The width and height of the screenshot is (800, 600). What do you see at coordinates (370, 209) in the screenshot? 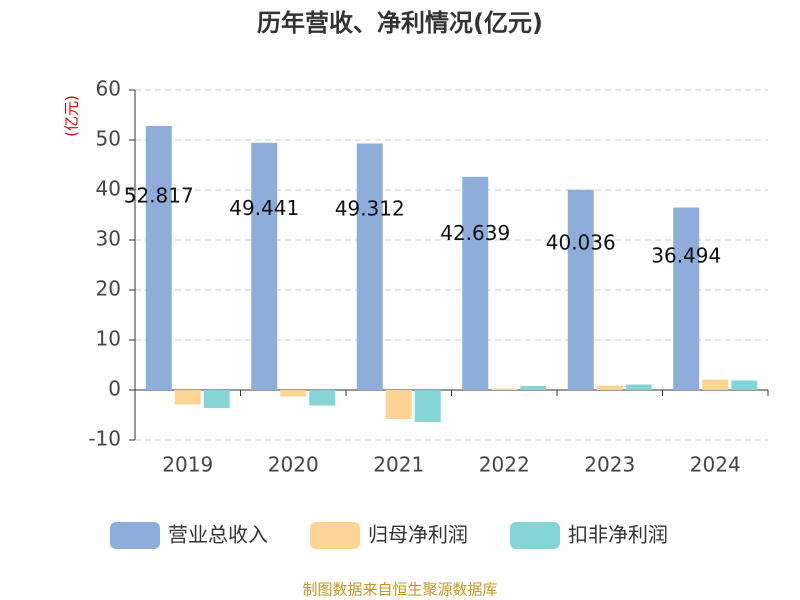
I see `data-label: 49.312` at bounding box center [370, 209].